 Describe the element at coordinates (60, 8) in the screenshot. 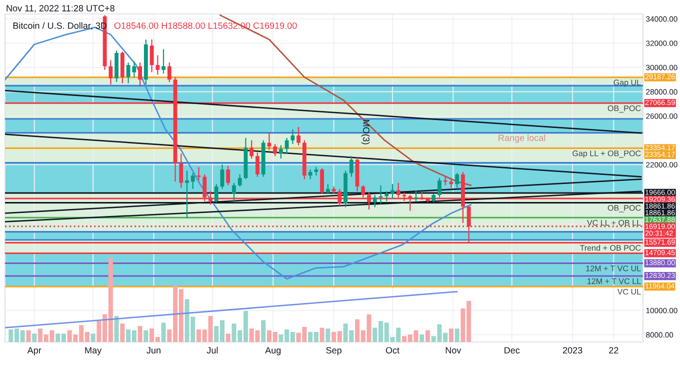

I see `text: Nov 11, 2022 11:28 UTC+8` at that location.